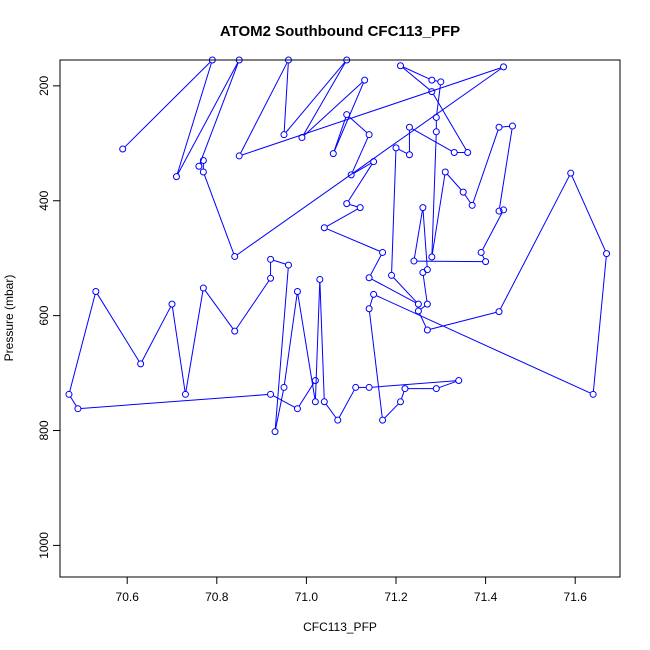  What do you see at coordinates (486, 597) in the screenshot?
I see `x-tick-label: 71.4` at bounding box center [486, 597].